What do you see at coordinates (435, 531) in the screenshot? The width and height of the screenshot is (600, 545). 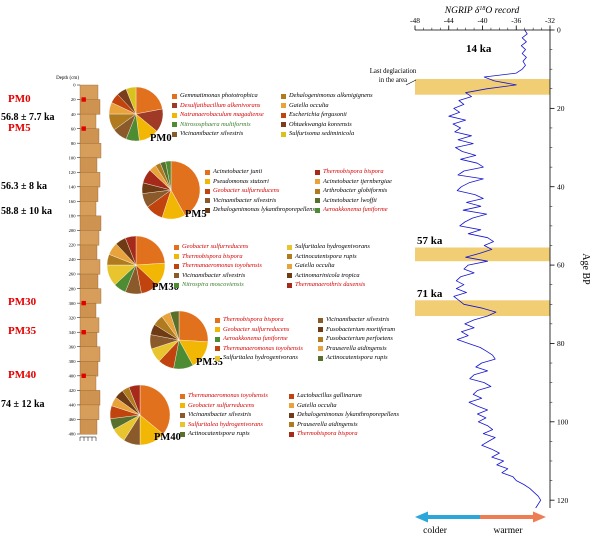 I see `colder-label: colder` at bounding box center [435, 531].